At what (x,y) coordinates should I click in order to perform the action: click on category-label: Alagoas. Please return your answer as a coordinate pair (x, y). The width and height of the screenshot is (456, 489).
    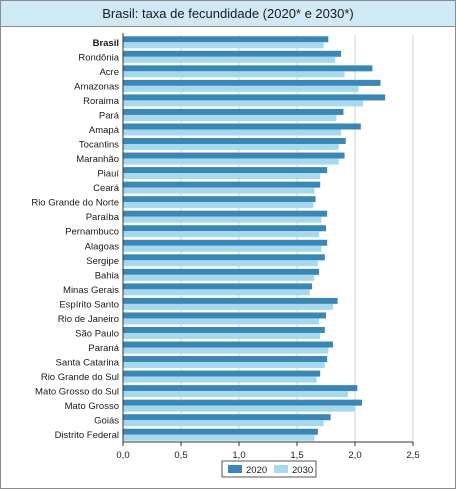
    Looking at the image, I should click on (102, 246).